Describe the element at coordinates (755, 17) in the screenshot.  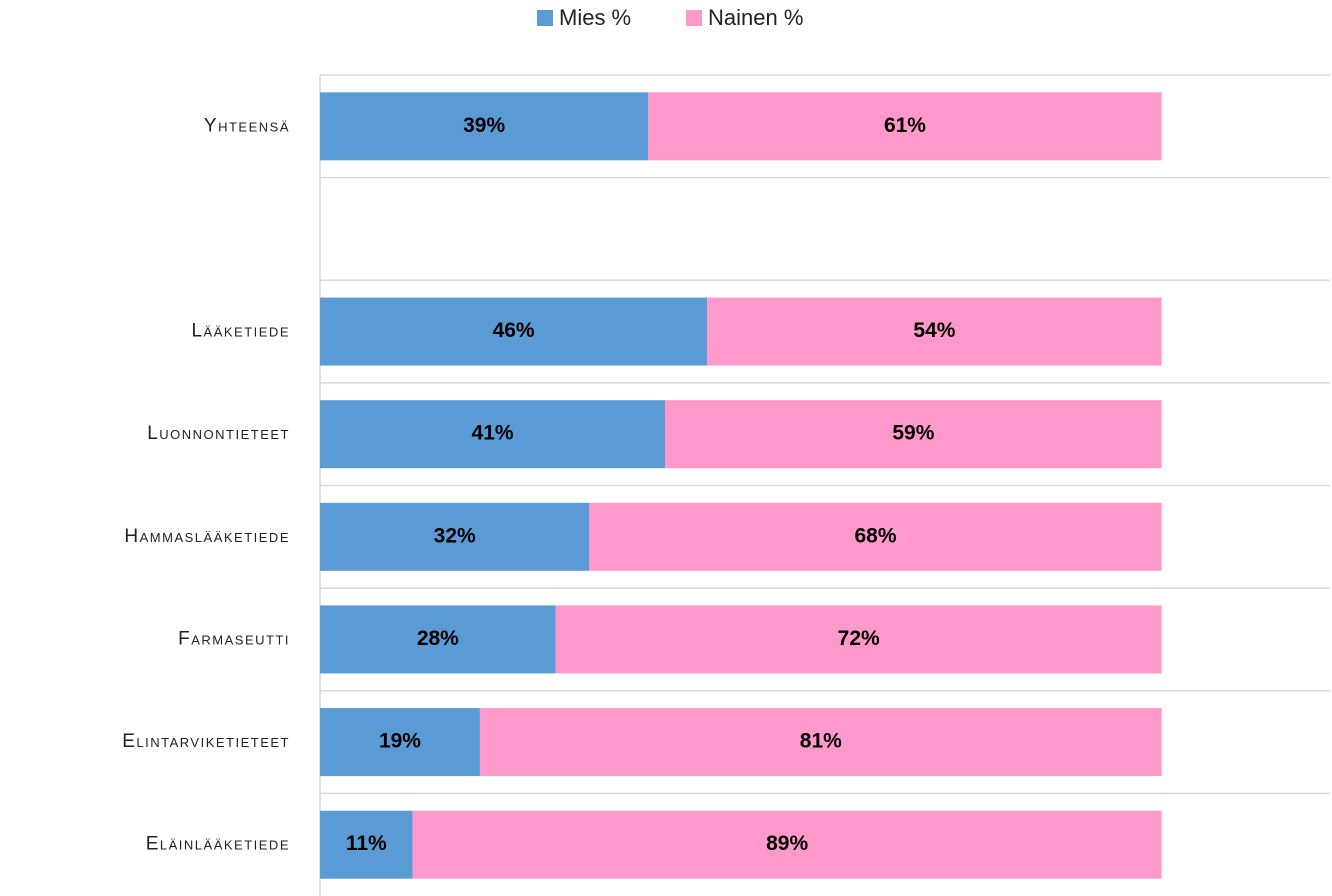
I see `legend-label: Nainen %` at that location.